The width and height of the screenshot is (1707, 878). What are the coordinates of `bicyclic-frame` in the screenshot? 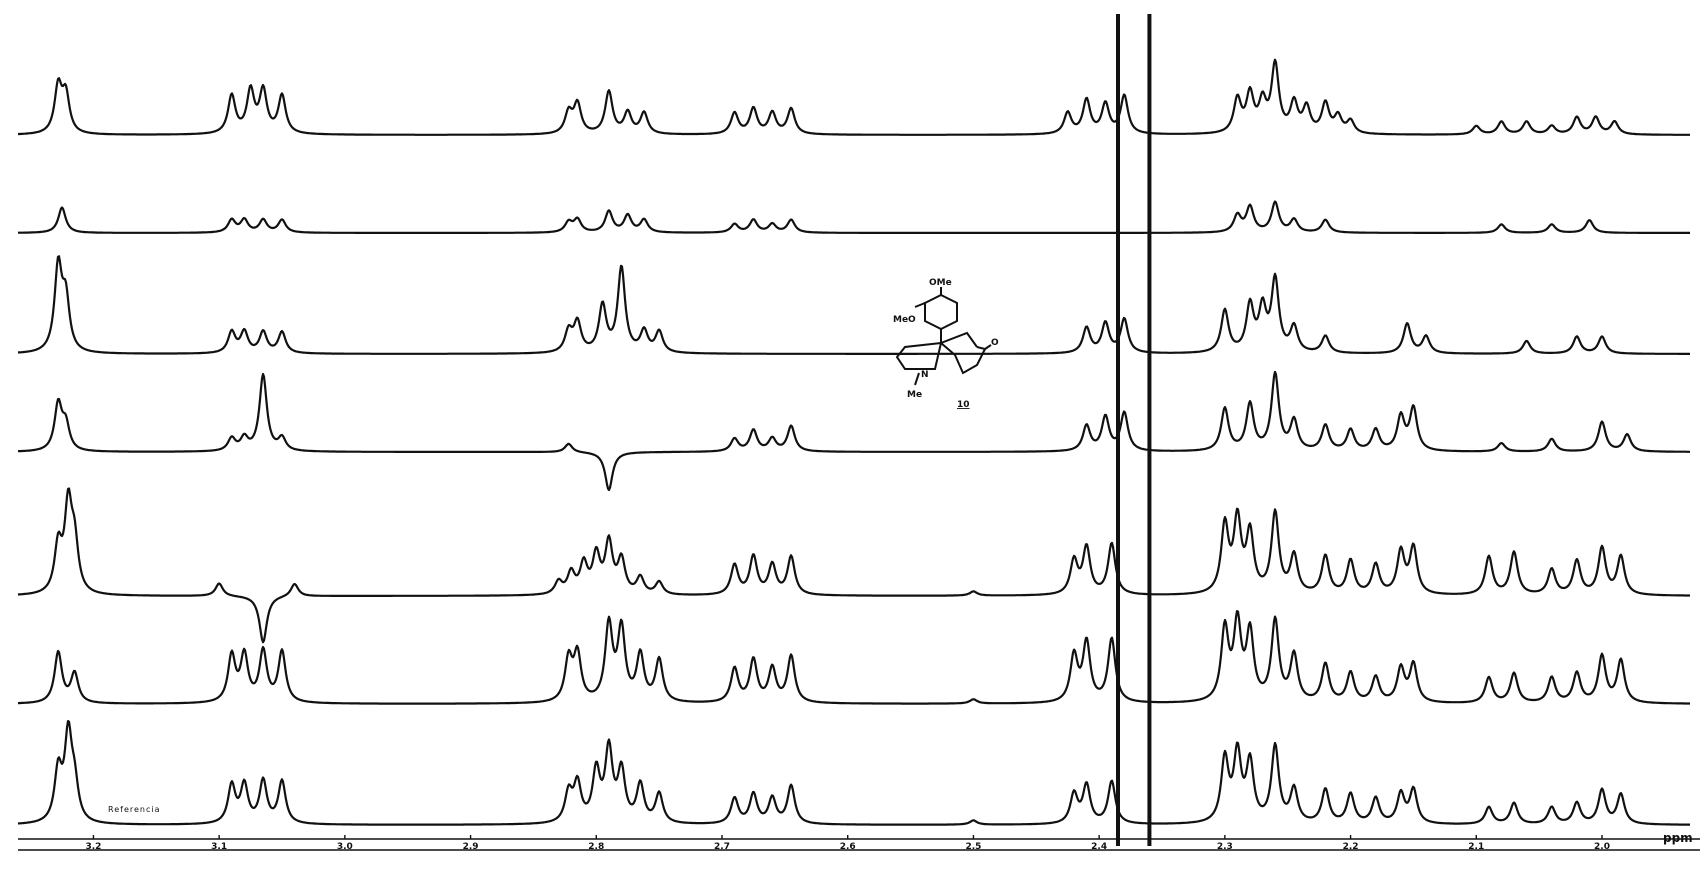 It's located at (936, 350).